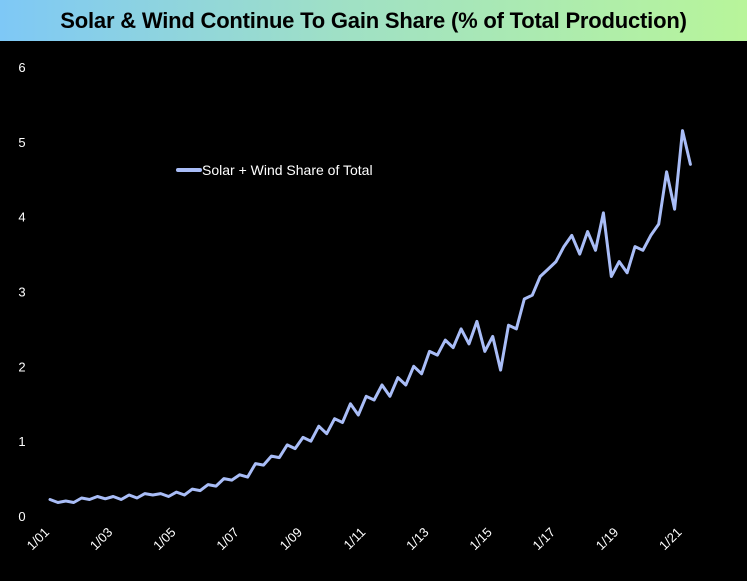  Describe the element at coordinates (21, 366) in the screenshot. I see `y-tick-label: 2` at that location.